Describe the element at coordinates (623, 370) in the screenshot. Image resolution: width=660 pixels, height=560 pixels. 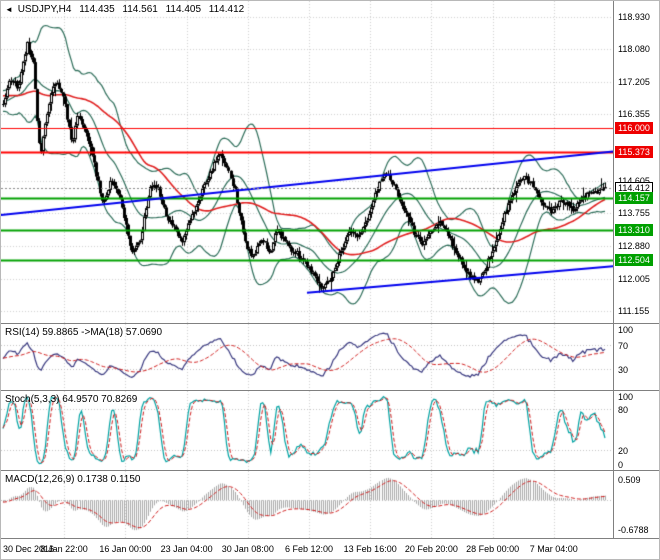
I see `rsi-axis-label: 30` at that location.